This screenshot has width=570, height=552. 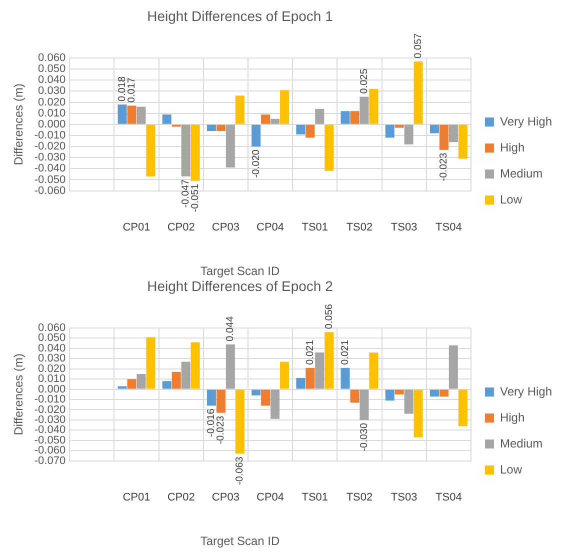 What do you see at coordinates (52, 358) in the screenshot?
I see `y-tick-label: 0.030` at bounding box center [52, 358].